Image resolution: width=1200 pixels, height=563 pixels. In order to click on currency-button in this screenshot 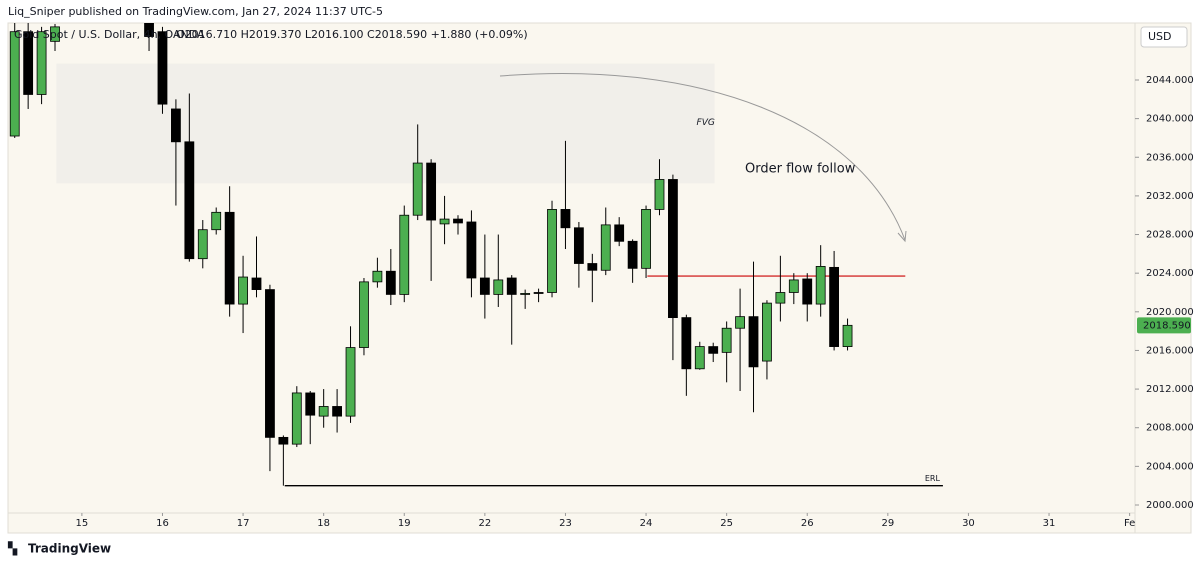, I will do `click(1164, 37)`.